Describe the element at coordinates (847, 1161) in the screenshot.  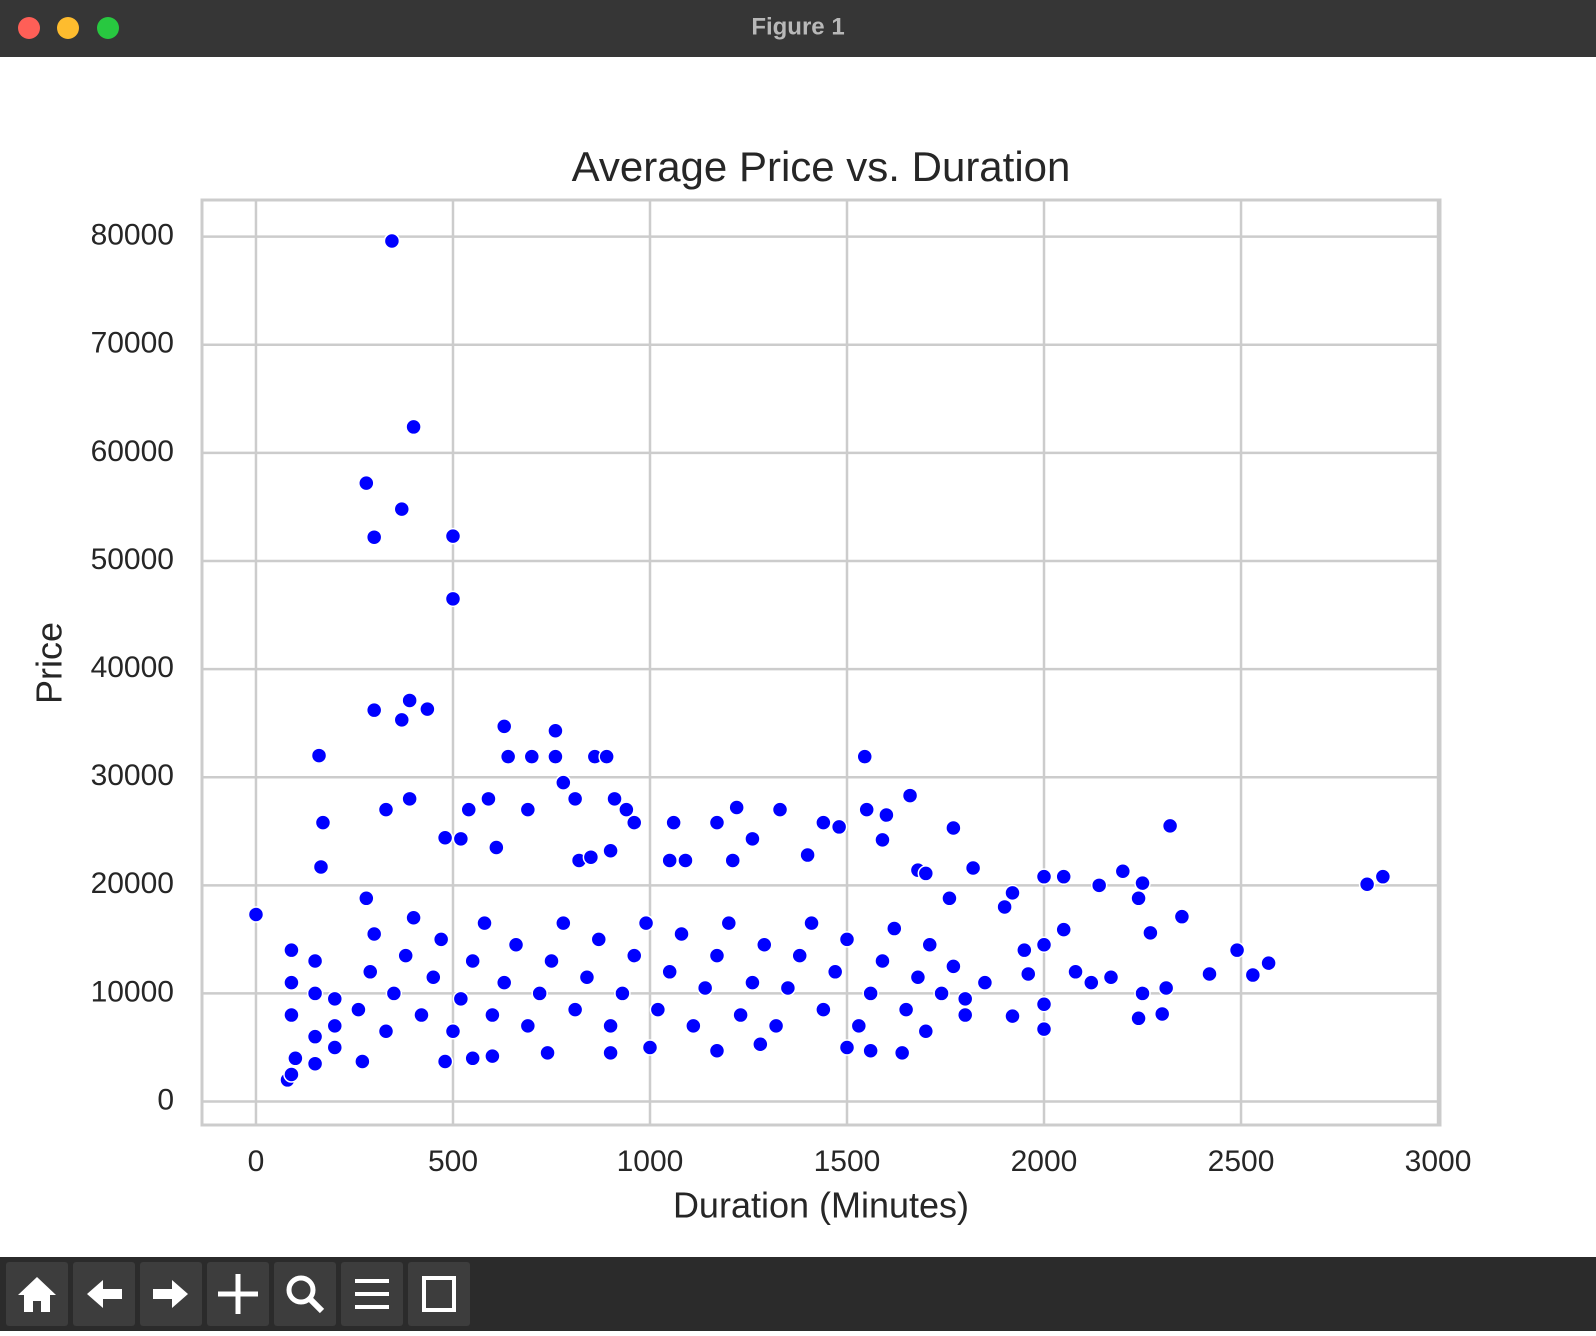
I see `x-tick-label: 1500` at that location.